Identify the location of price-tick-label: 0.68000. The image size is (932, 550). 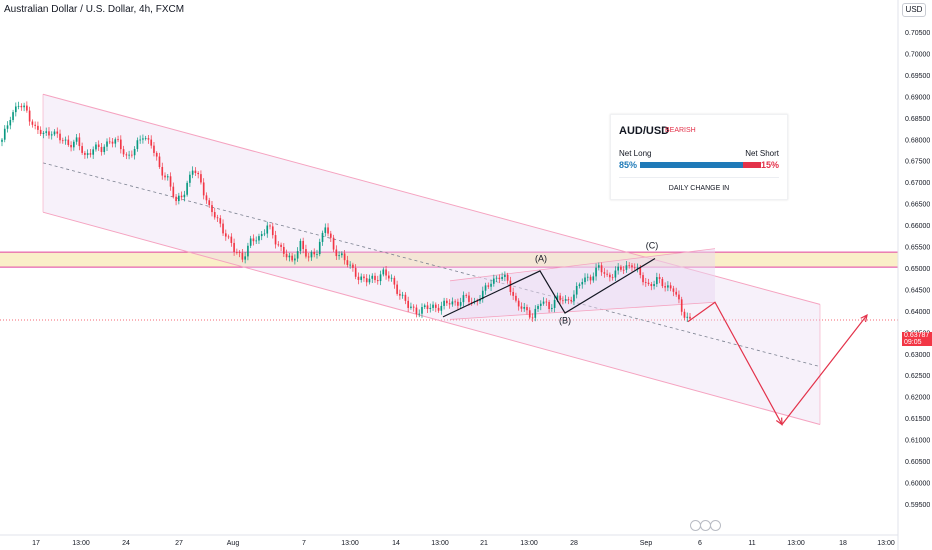
(917, 140).